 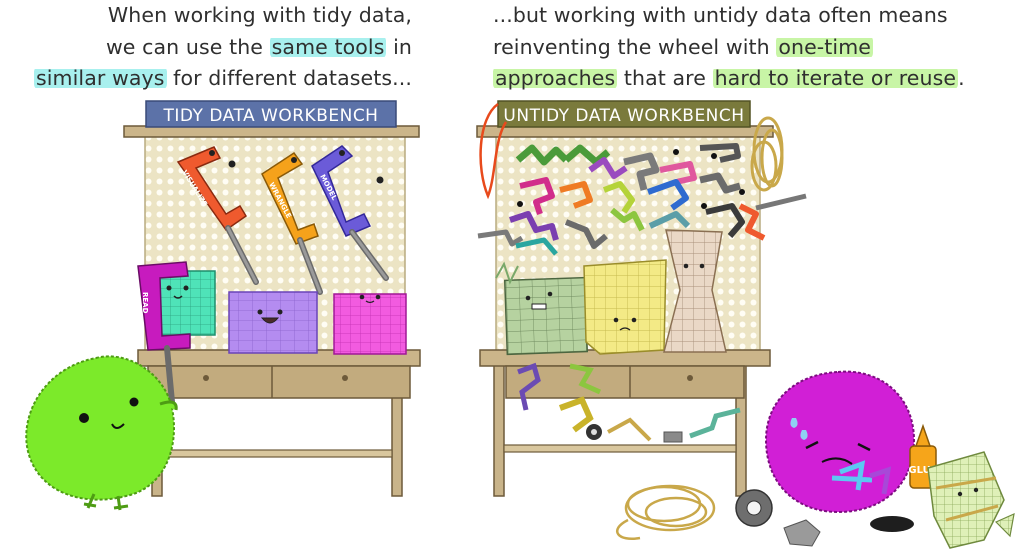 I want to click on read-label: READ, so click(x=145, y=303).